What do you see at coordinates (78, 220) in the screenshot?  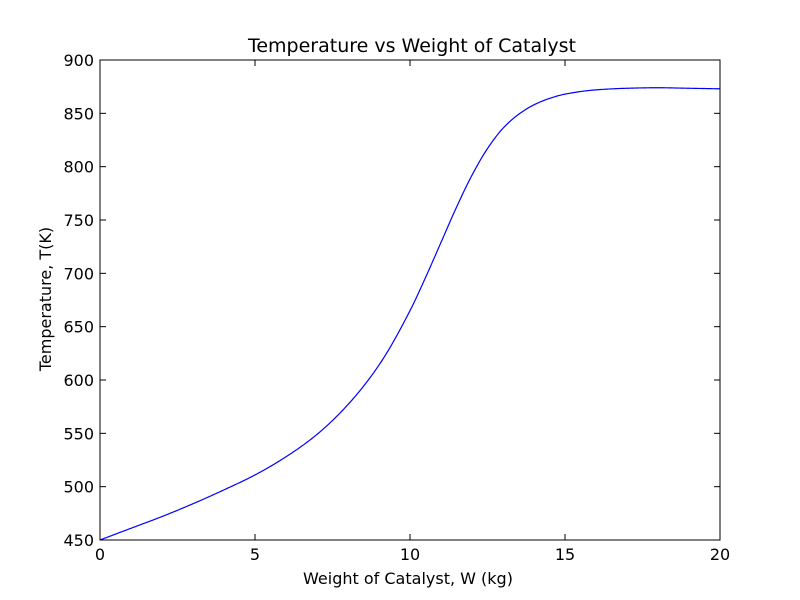 I see `y-tick-label: 750` at bounding box center [78, 220].